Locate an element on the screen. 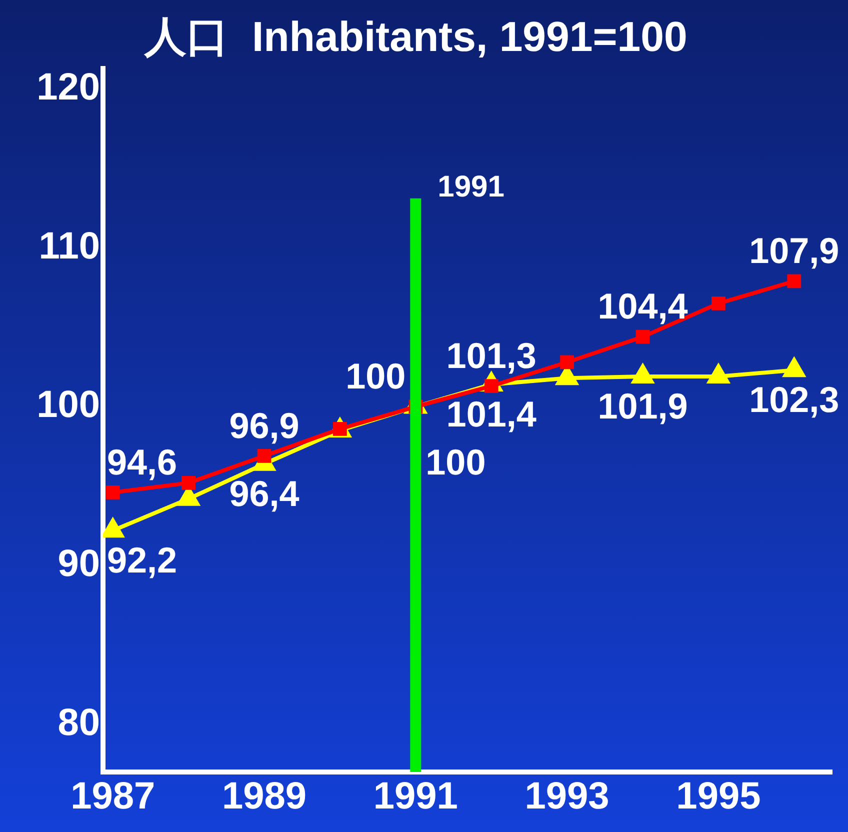  y-tick-label: 120 is located at coordinates (68, 87).